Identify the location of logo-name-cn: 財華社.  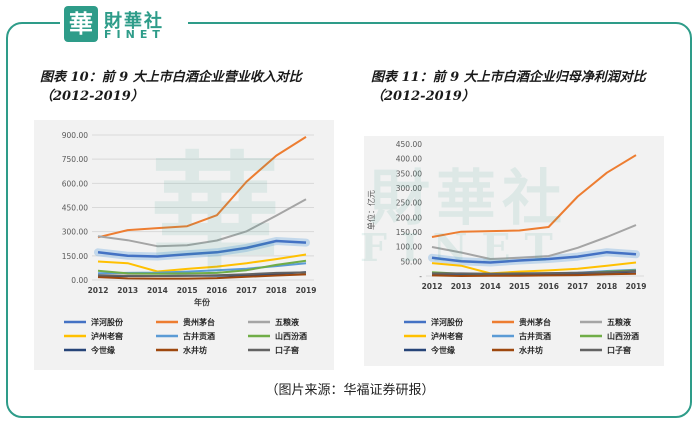
(134, 21).